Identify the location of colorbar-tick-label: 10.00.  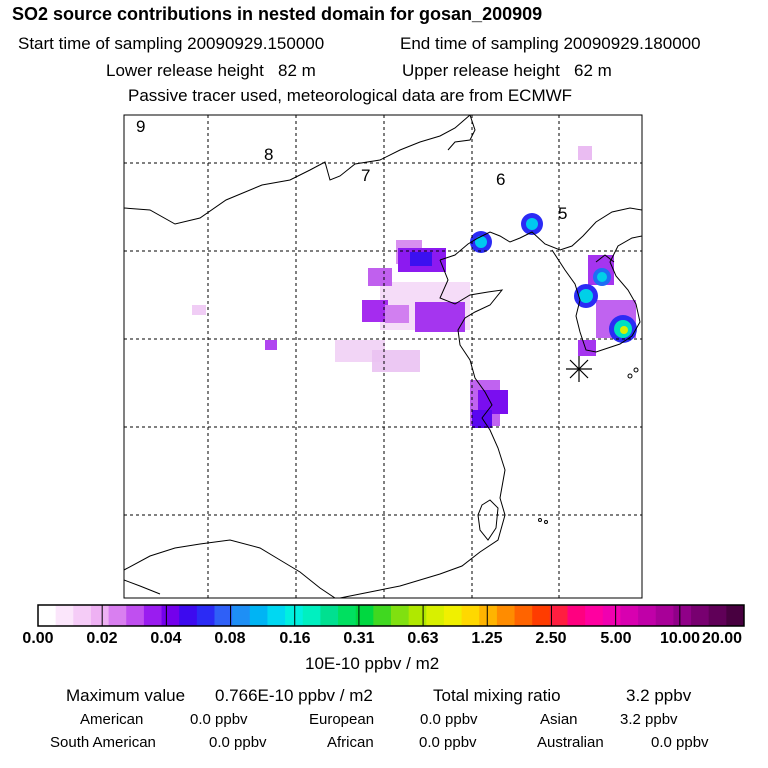
(680, 638).